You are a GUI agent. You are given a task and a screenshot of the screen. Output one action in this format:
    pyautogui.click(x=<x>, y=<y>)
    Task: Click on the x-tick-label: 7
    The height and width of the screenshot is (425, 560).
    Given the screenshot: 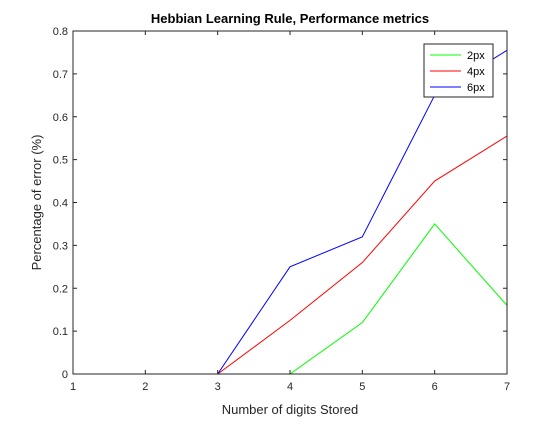 What is the action you would take?
    pyautogui.click(x=507, y=387)
    